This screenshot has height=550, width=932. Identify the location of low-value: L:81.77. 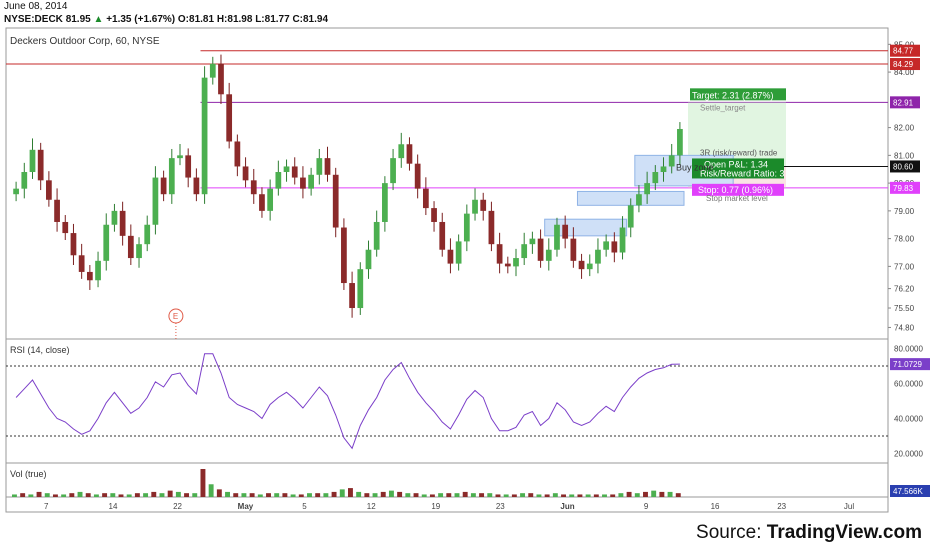
(272, 19).